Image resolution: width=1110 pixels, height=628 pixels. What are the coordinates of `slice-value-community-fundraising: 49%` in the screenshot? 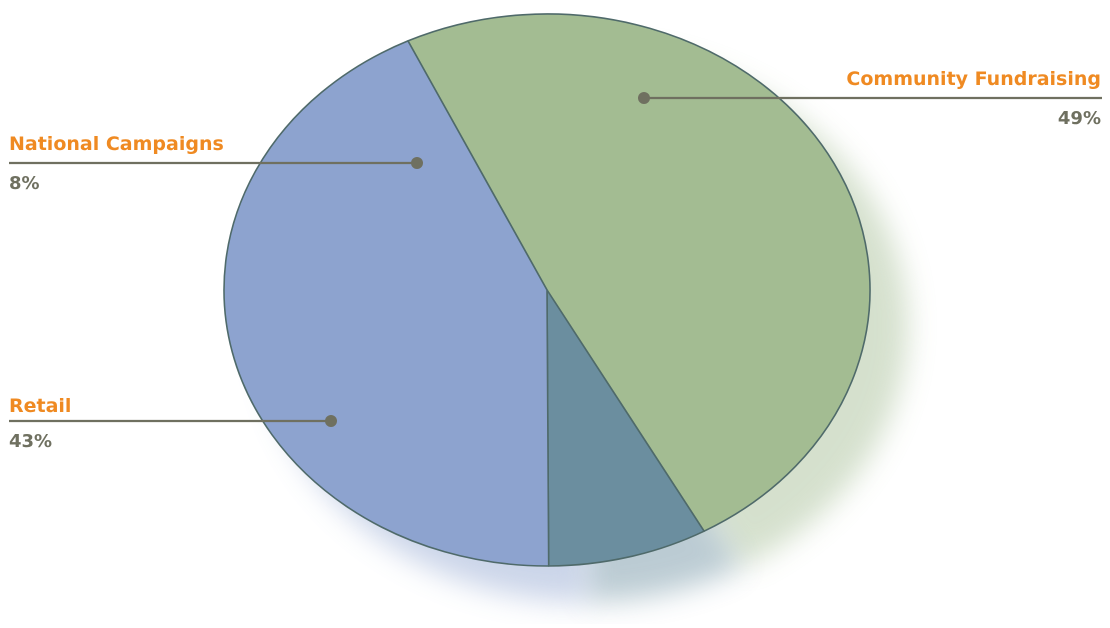 It's located at (1079, 118).